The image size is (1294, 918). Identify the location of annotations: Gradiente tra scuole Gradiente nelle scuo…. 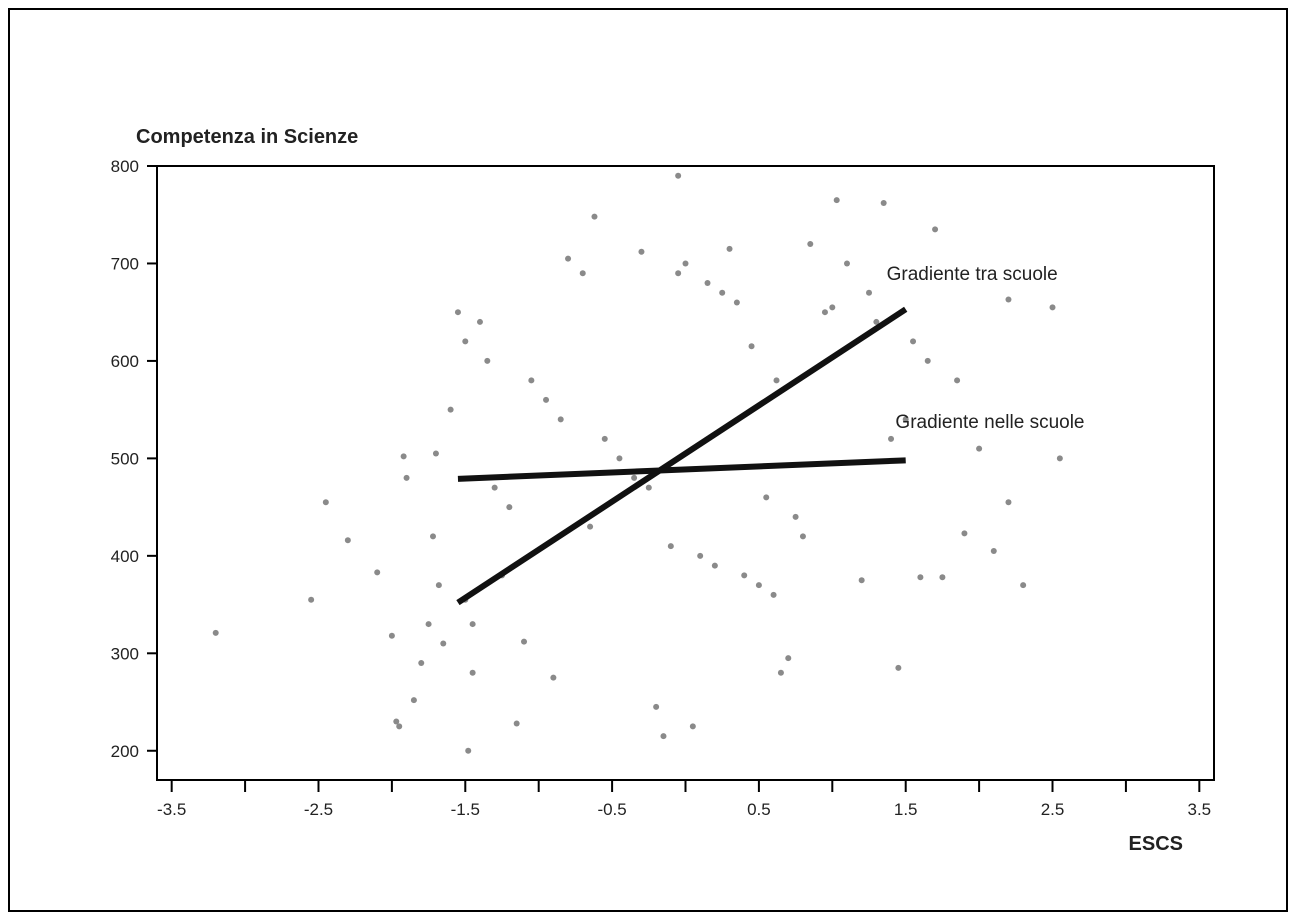
(986, 348).